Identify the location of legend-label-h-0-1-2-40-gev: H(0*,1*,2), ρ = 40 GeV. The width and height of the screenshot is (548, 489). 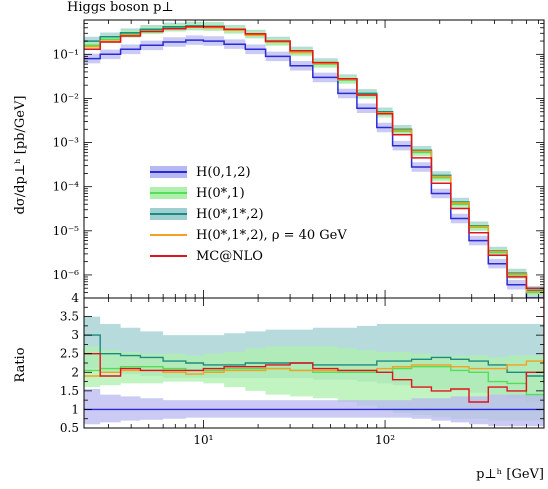
(271, 235).